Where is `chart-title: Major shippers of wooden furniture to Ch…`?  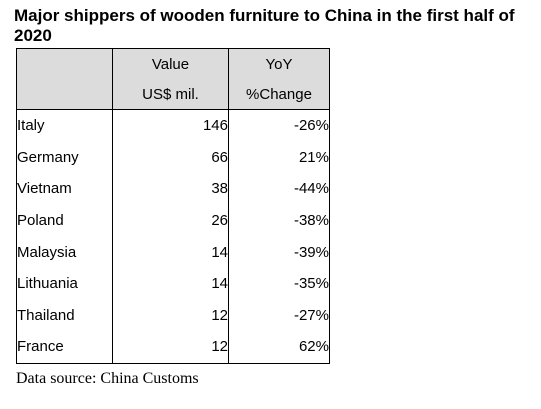 chart-title: Major shippers of wooden furniture to Ch… is located at coordinates (264, 25).